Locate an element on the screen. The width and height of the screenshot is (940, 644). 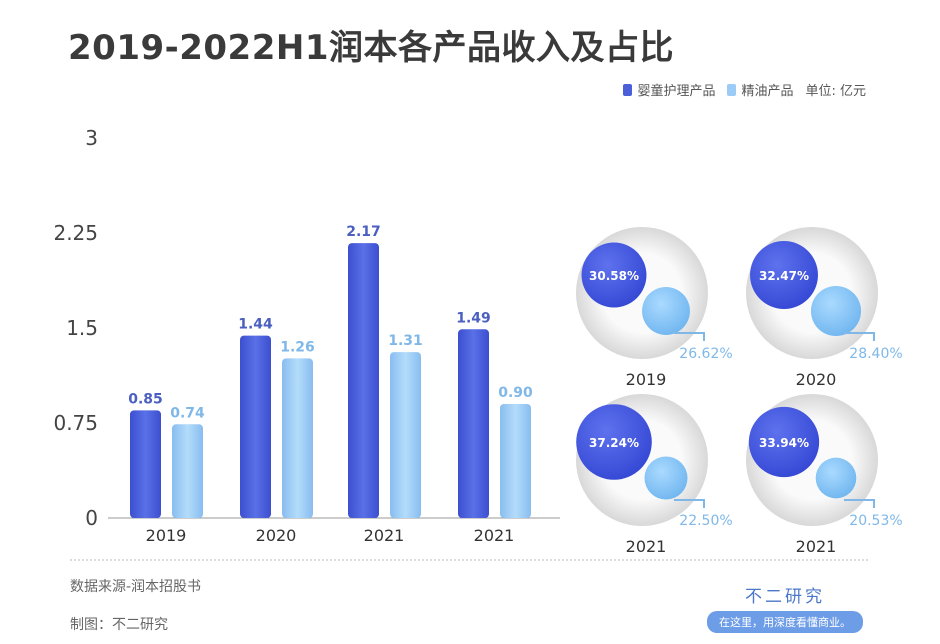
share-label: 20.53% is located at coordinates (875, 521).